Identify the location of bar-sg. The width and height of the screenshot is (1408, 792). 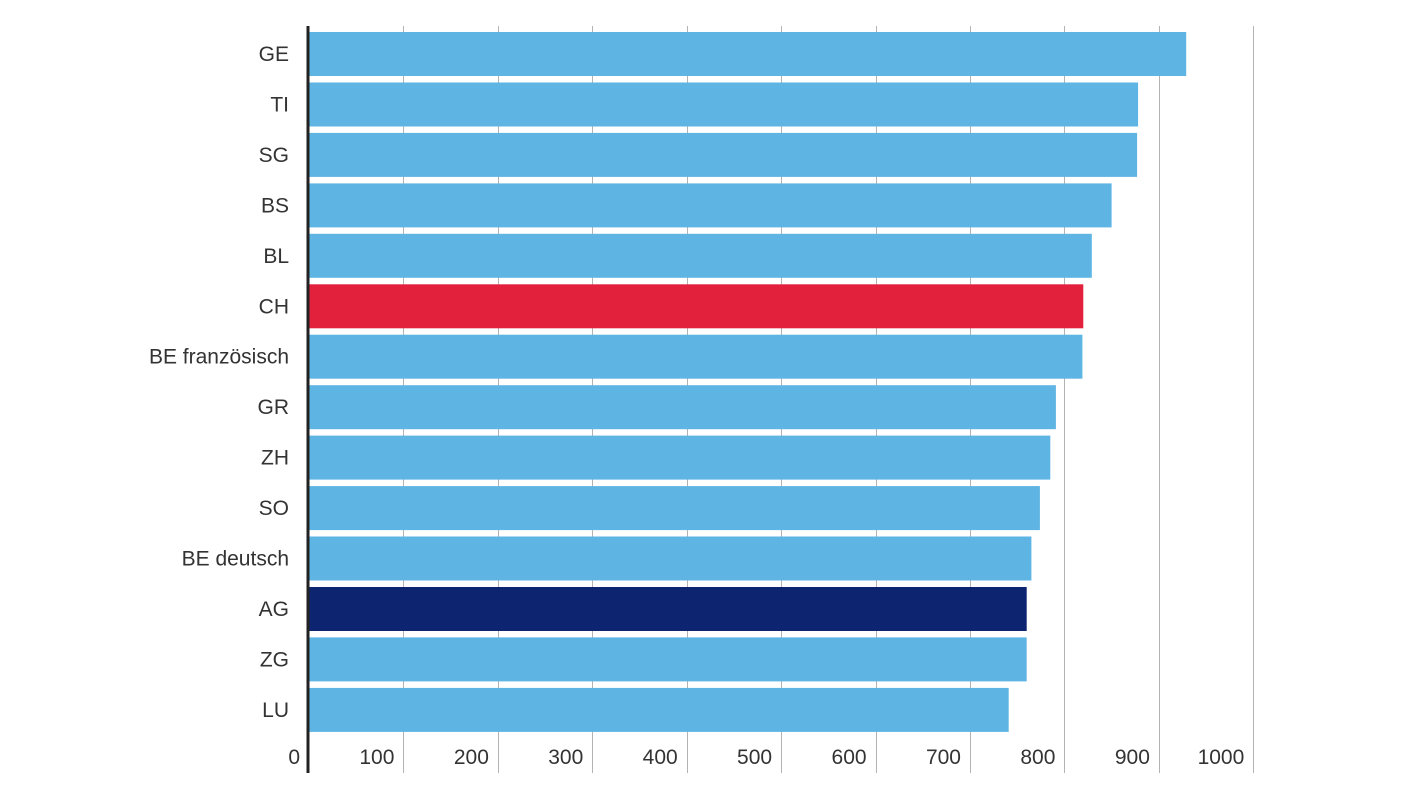
(723, 154).